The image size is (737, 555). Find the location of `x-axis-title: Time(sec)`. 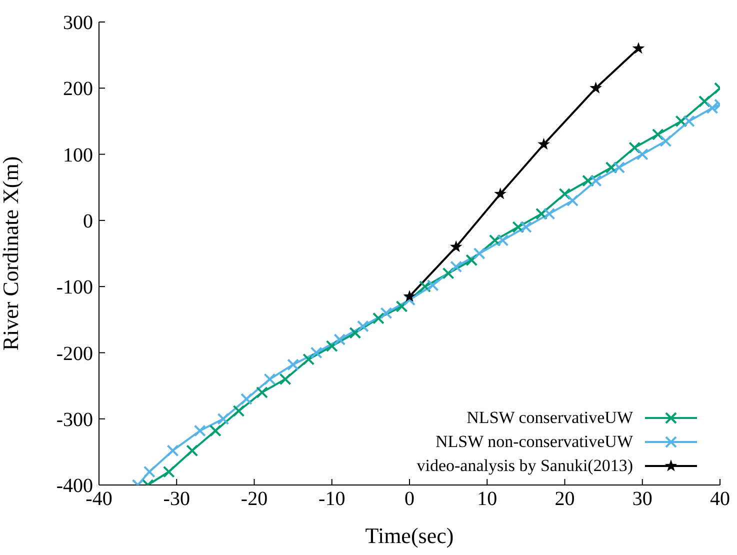

x-axis-title: Time(sec) is located at coordinates (409, 535).